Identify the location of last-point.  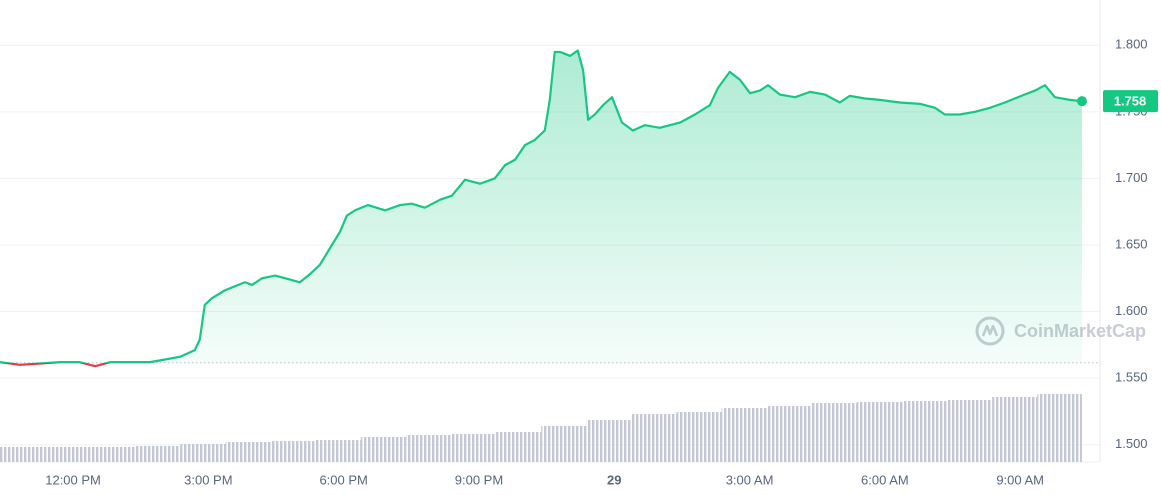
(1081, 101).